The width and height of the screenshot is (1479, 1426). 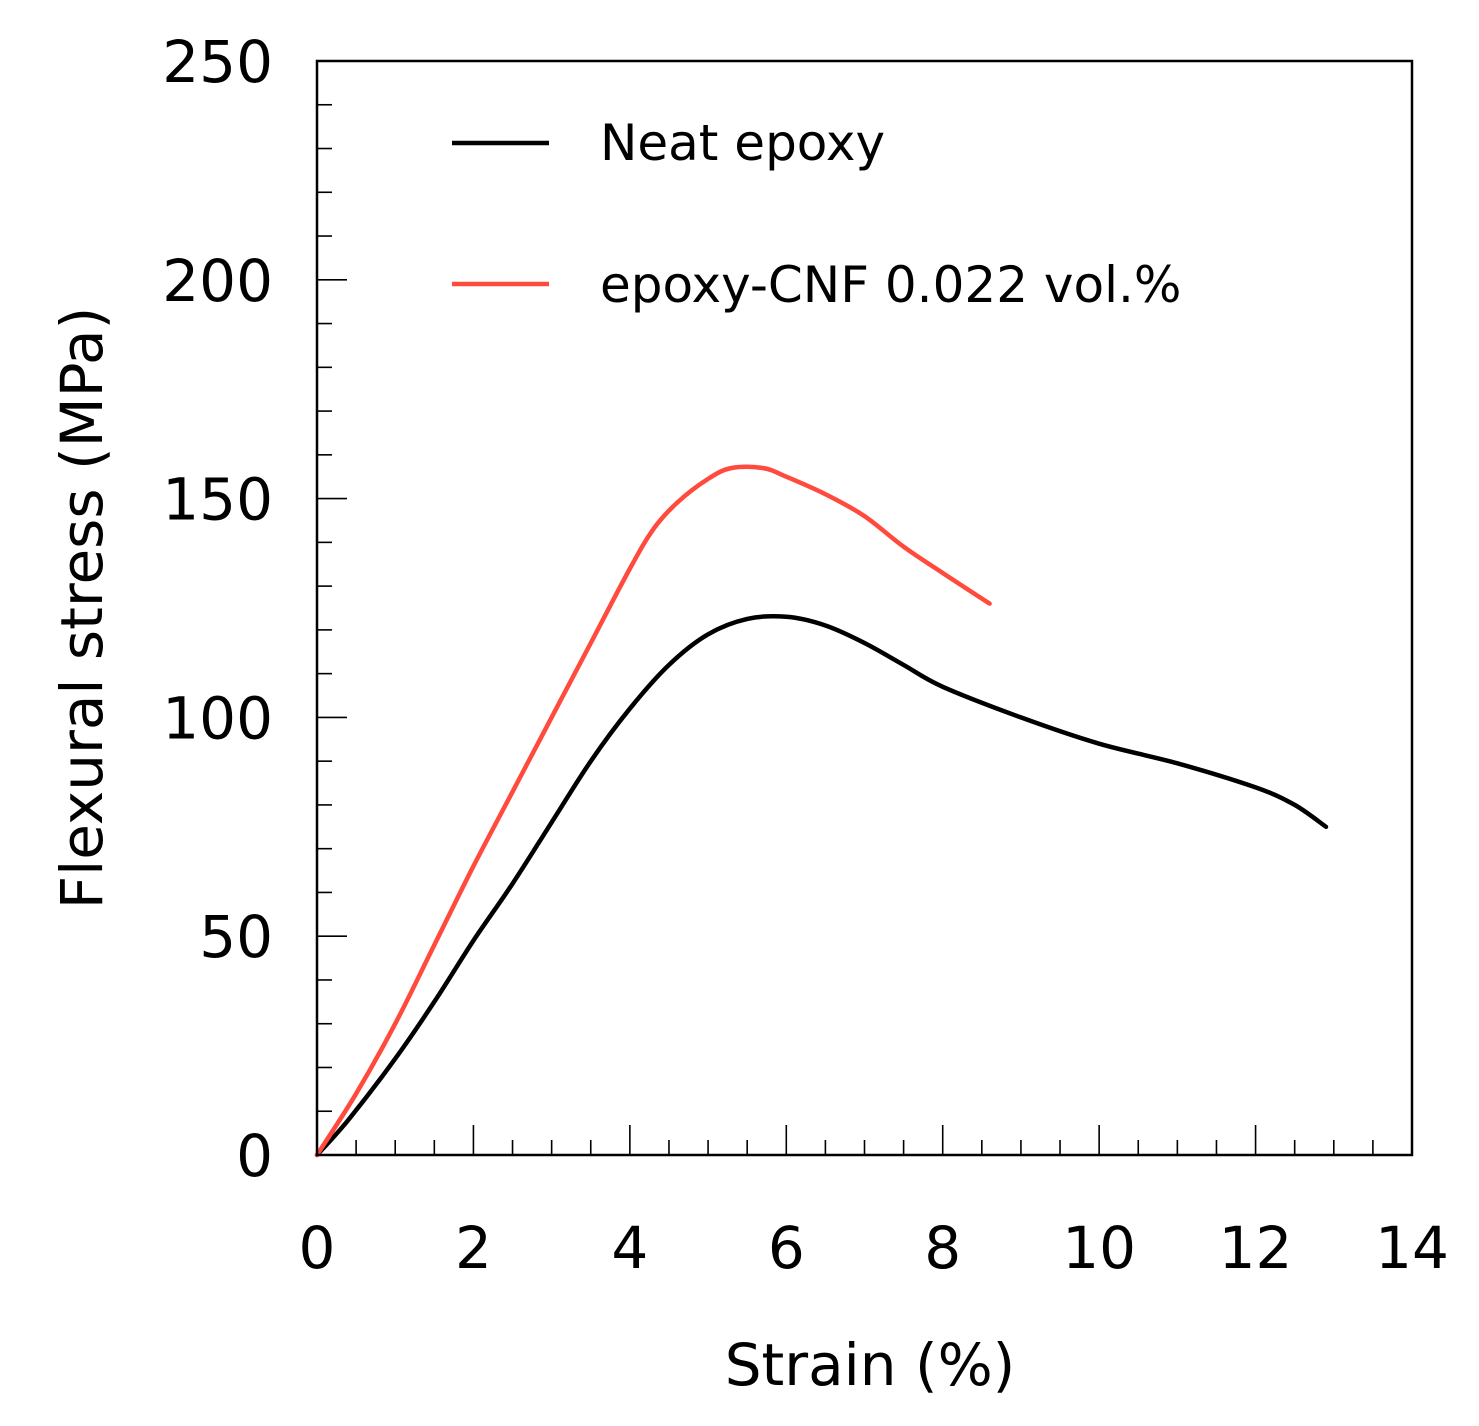 I want to click on y-tick-label: 150, so click(x=217, y=500).